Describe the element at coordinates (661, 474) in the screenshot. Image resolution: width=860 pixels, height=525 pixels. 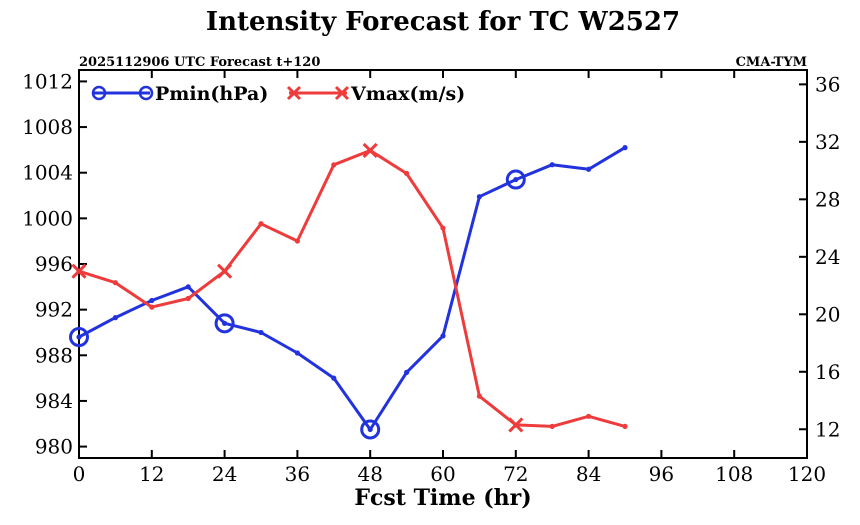
I see `x-tick-label: 96` at that location.